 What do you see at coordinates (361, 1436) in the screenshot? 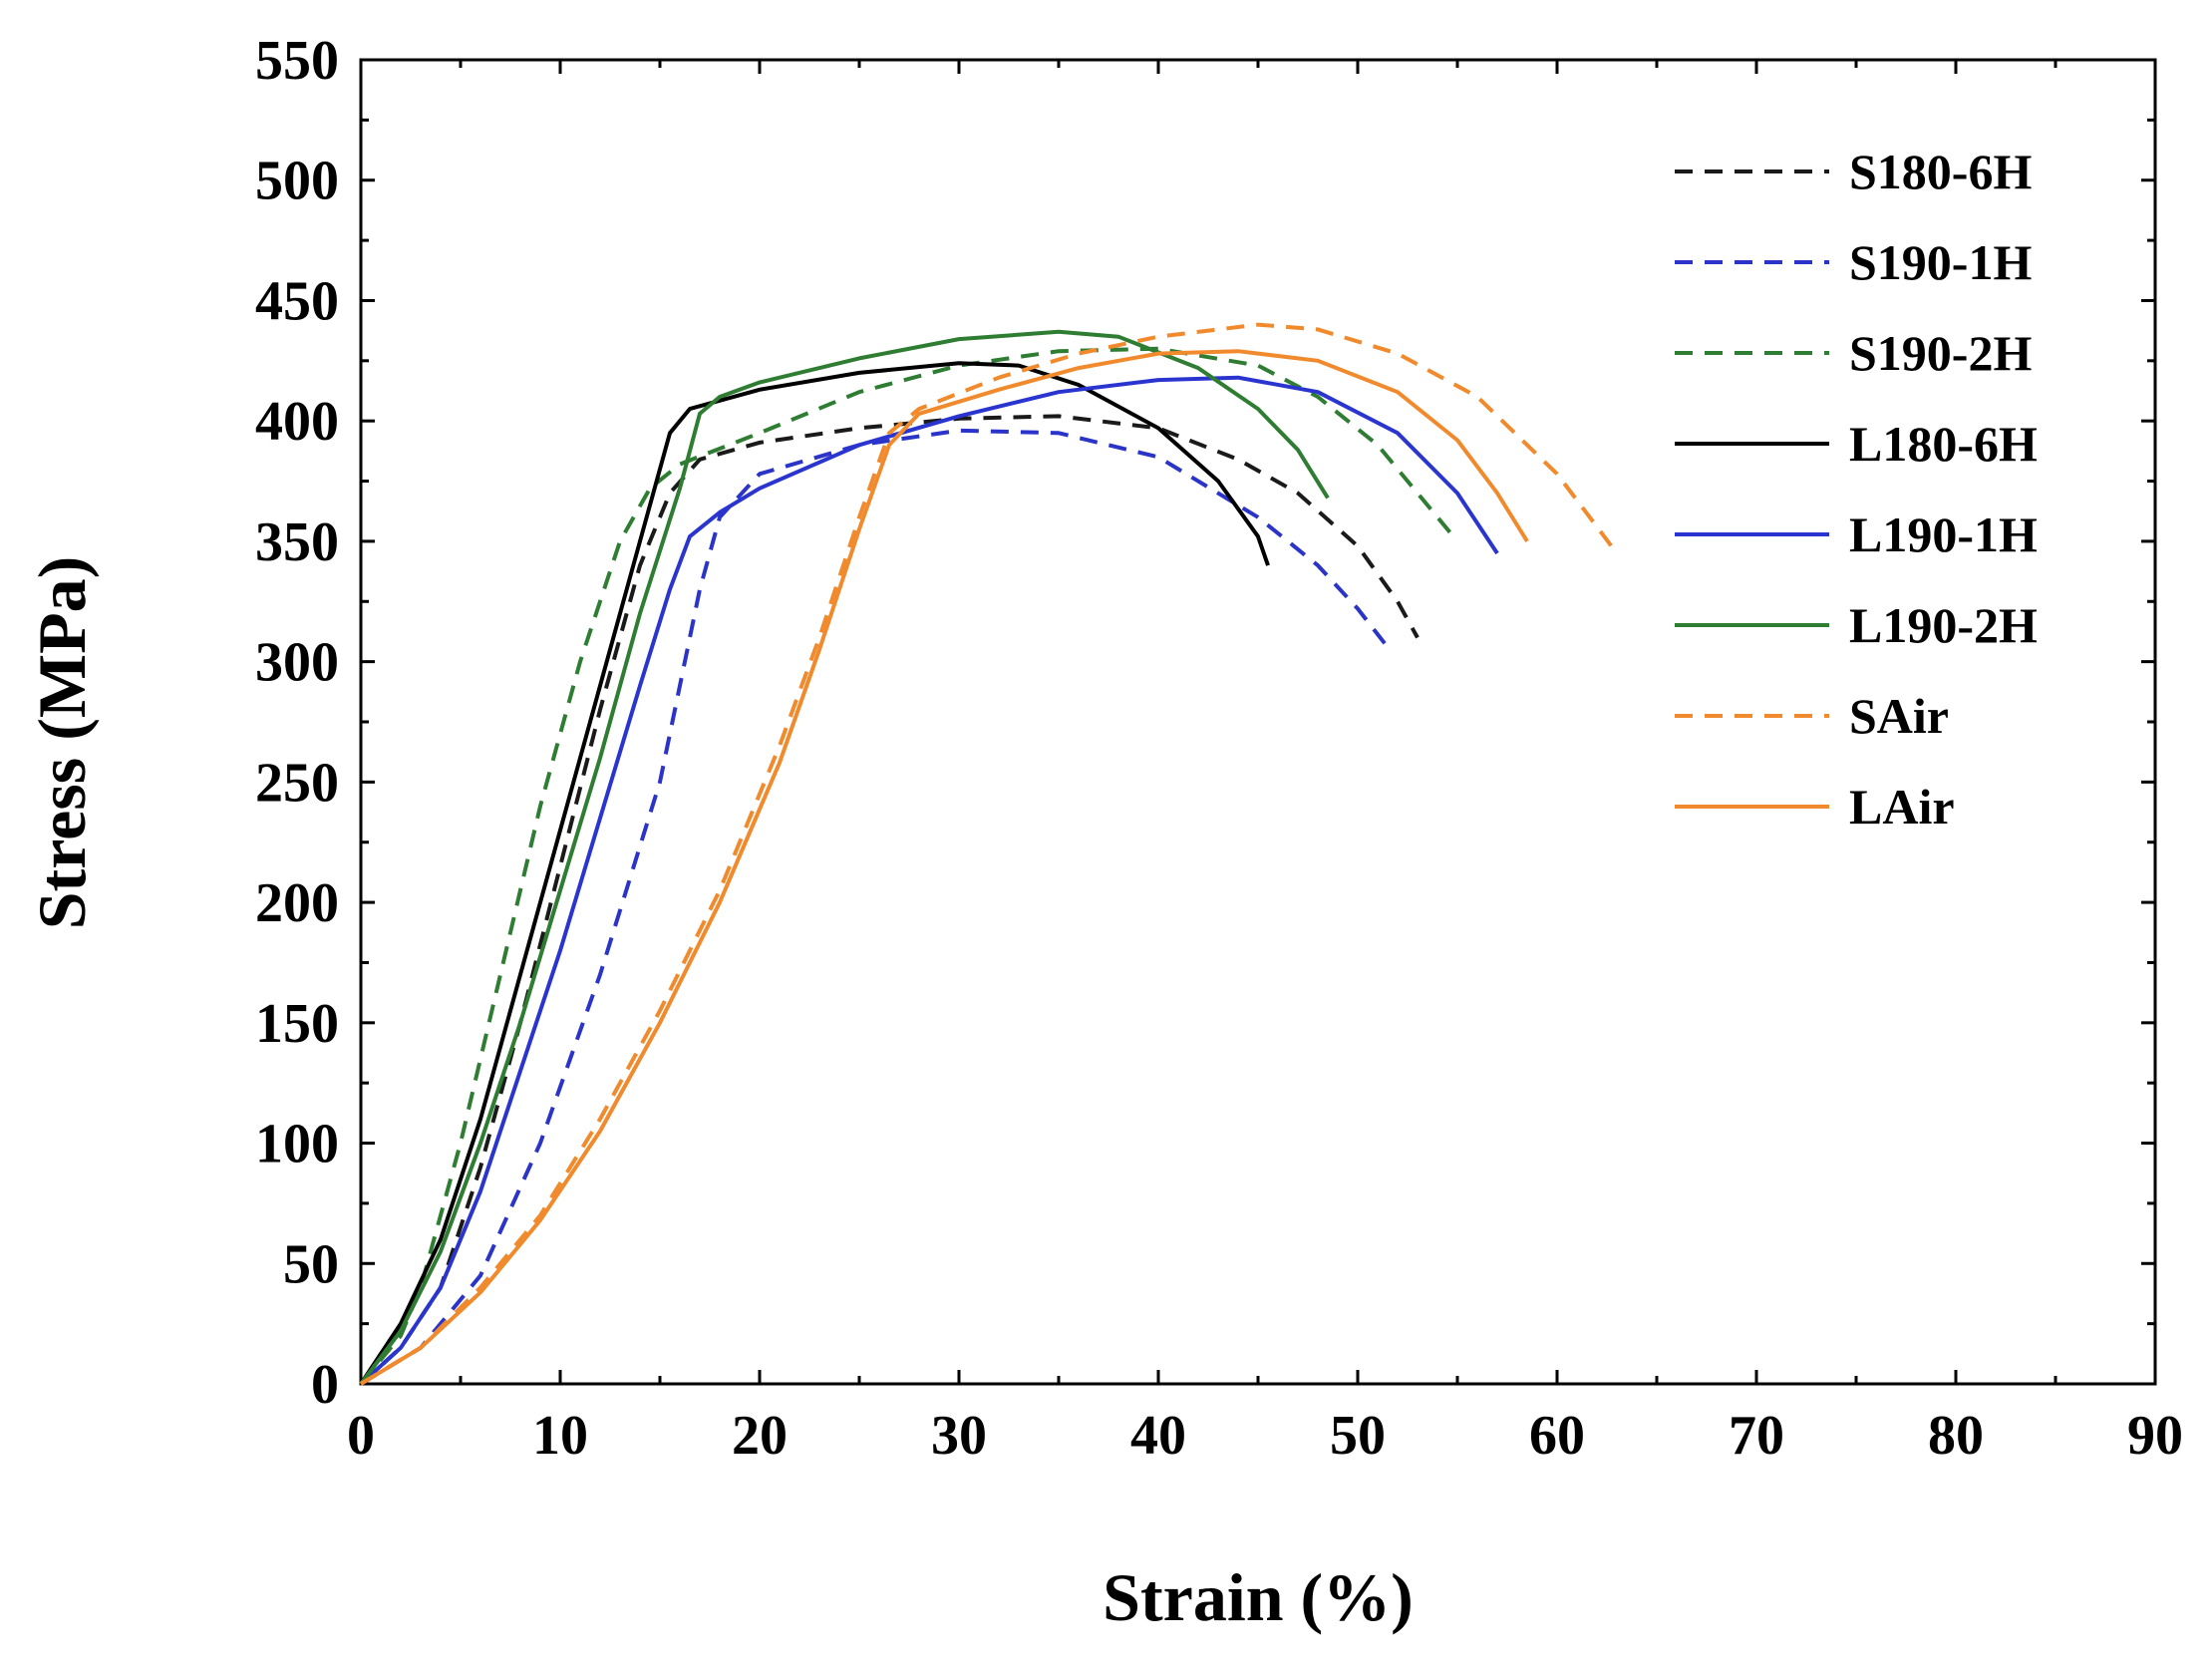
I see `x-tick-label: 0` at bounding box center [361, 1436].